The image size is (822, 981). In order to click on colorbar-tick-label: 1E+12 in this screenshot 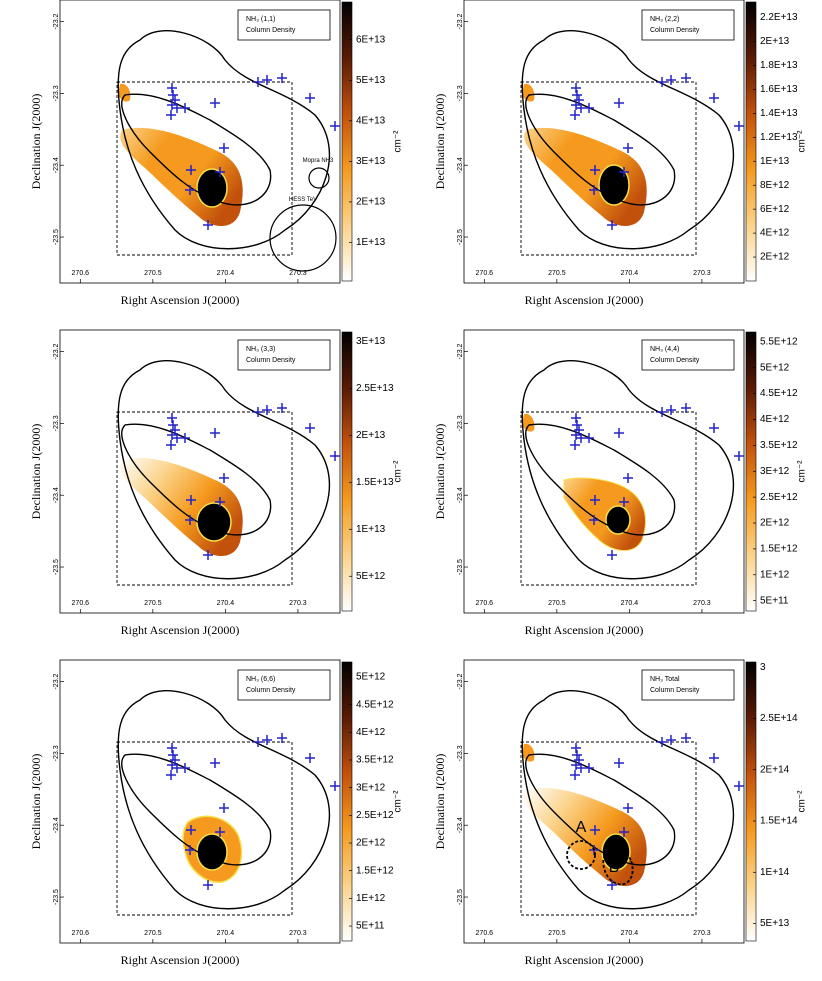, I will do `click(371, 898)`.